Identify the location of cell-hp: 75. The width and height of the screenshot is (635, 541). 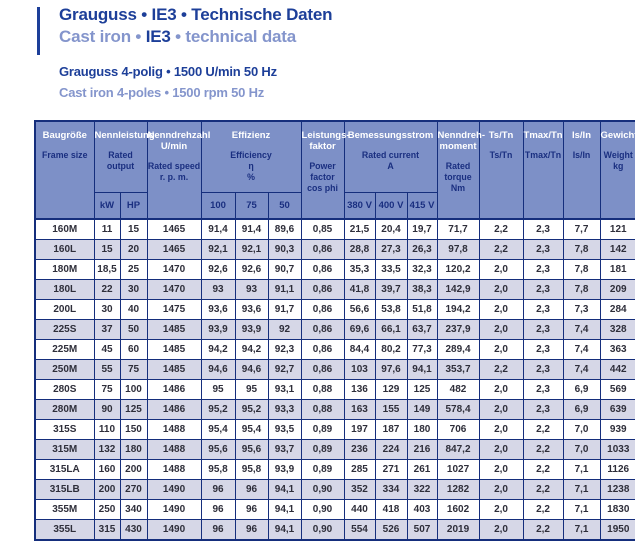
(133, 369).